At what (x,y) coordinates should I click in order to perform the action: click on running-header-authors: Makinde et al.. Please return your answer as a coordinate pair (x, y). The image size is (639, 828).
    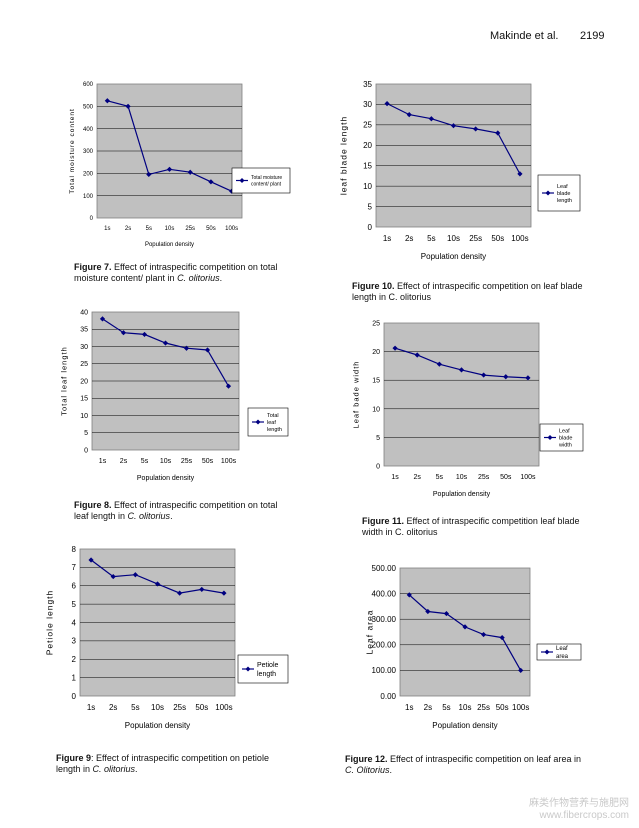
    Looking at the image, I should click on (524, 36).